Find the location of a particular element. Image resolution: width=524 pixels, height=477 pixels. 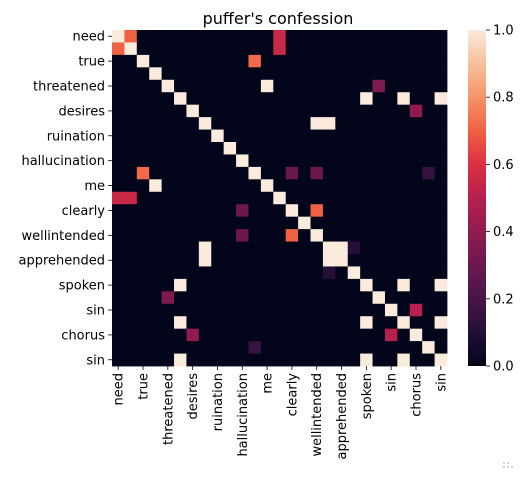

colorbar-tick-label: 1.0 is located at coordinates (503, 31).